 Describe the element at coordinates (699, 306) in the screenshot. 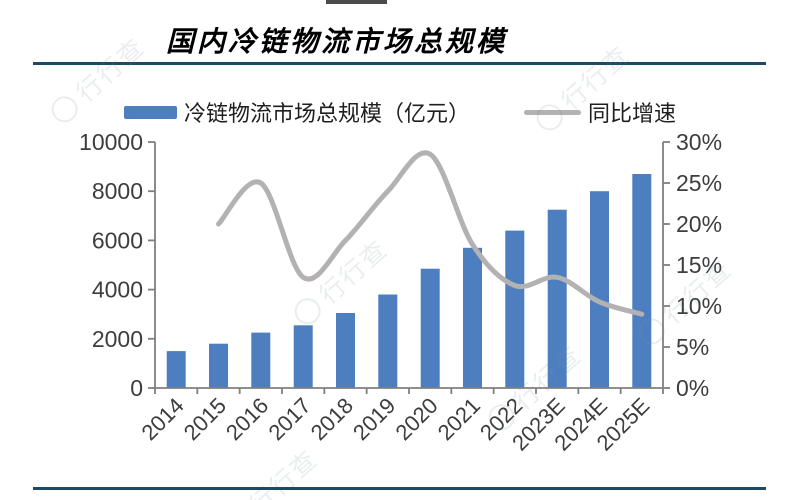

I see `right-axis-tick-label: 10%` at that location.